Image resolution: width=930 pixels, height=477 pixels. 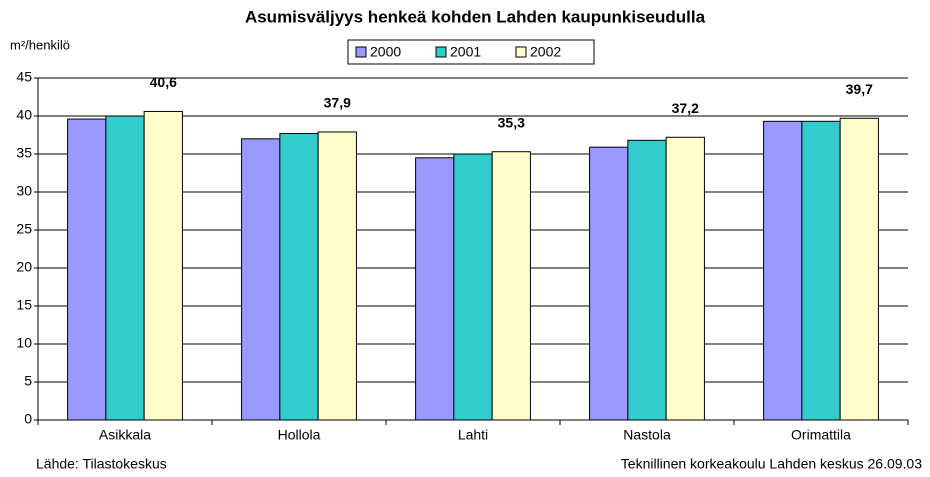 I want to click on data-label: 35,3, so click(x=511, y=122).